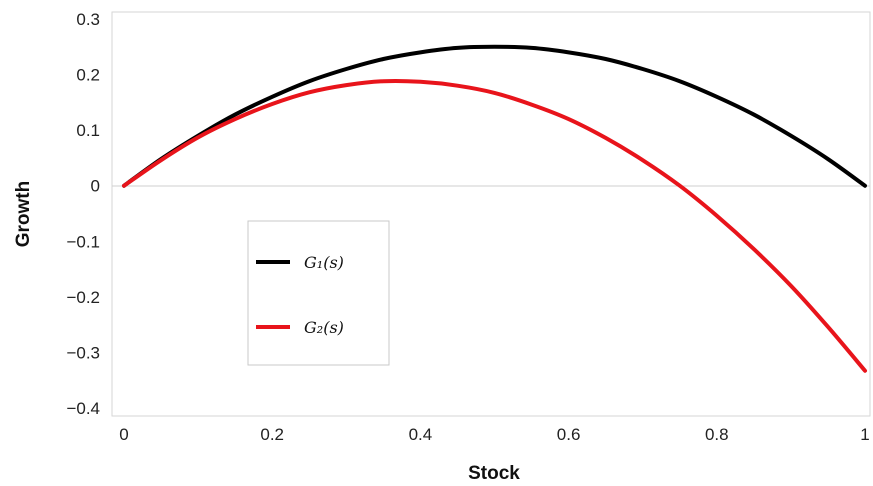 The image size is (873, 486). Describe the element at coordinates (83, 241) in the screenshot. I see `y-tick-label: −0.1` at that location.